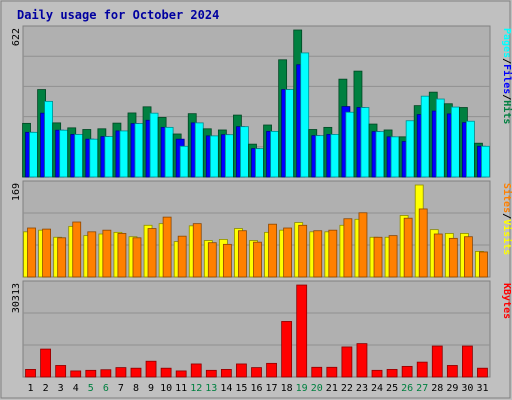  I want to click on x-tick-day-31: 31, so click(482, 388).